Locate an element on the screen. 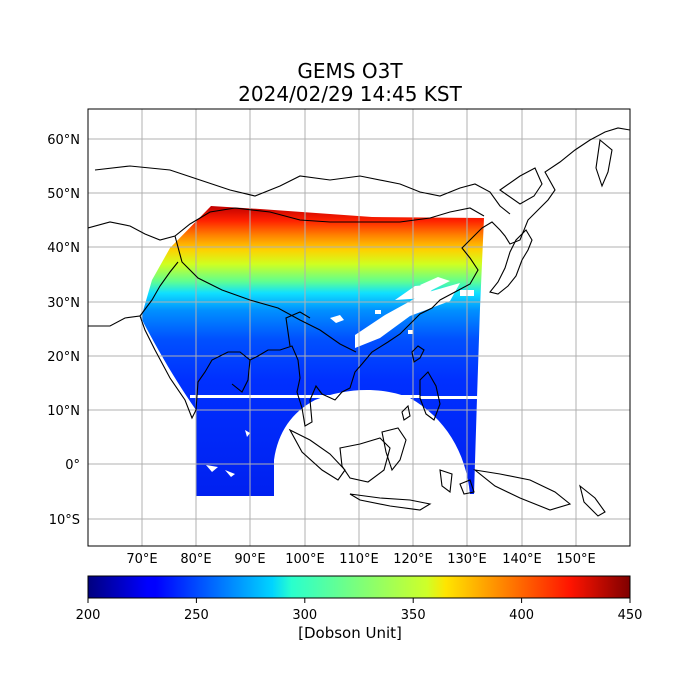 The image size is (700, 700). colorbar-tick-450: 450 is located at coordinates (630, 615).